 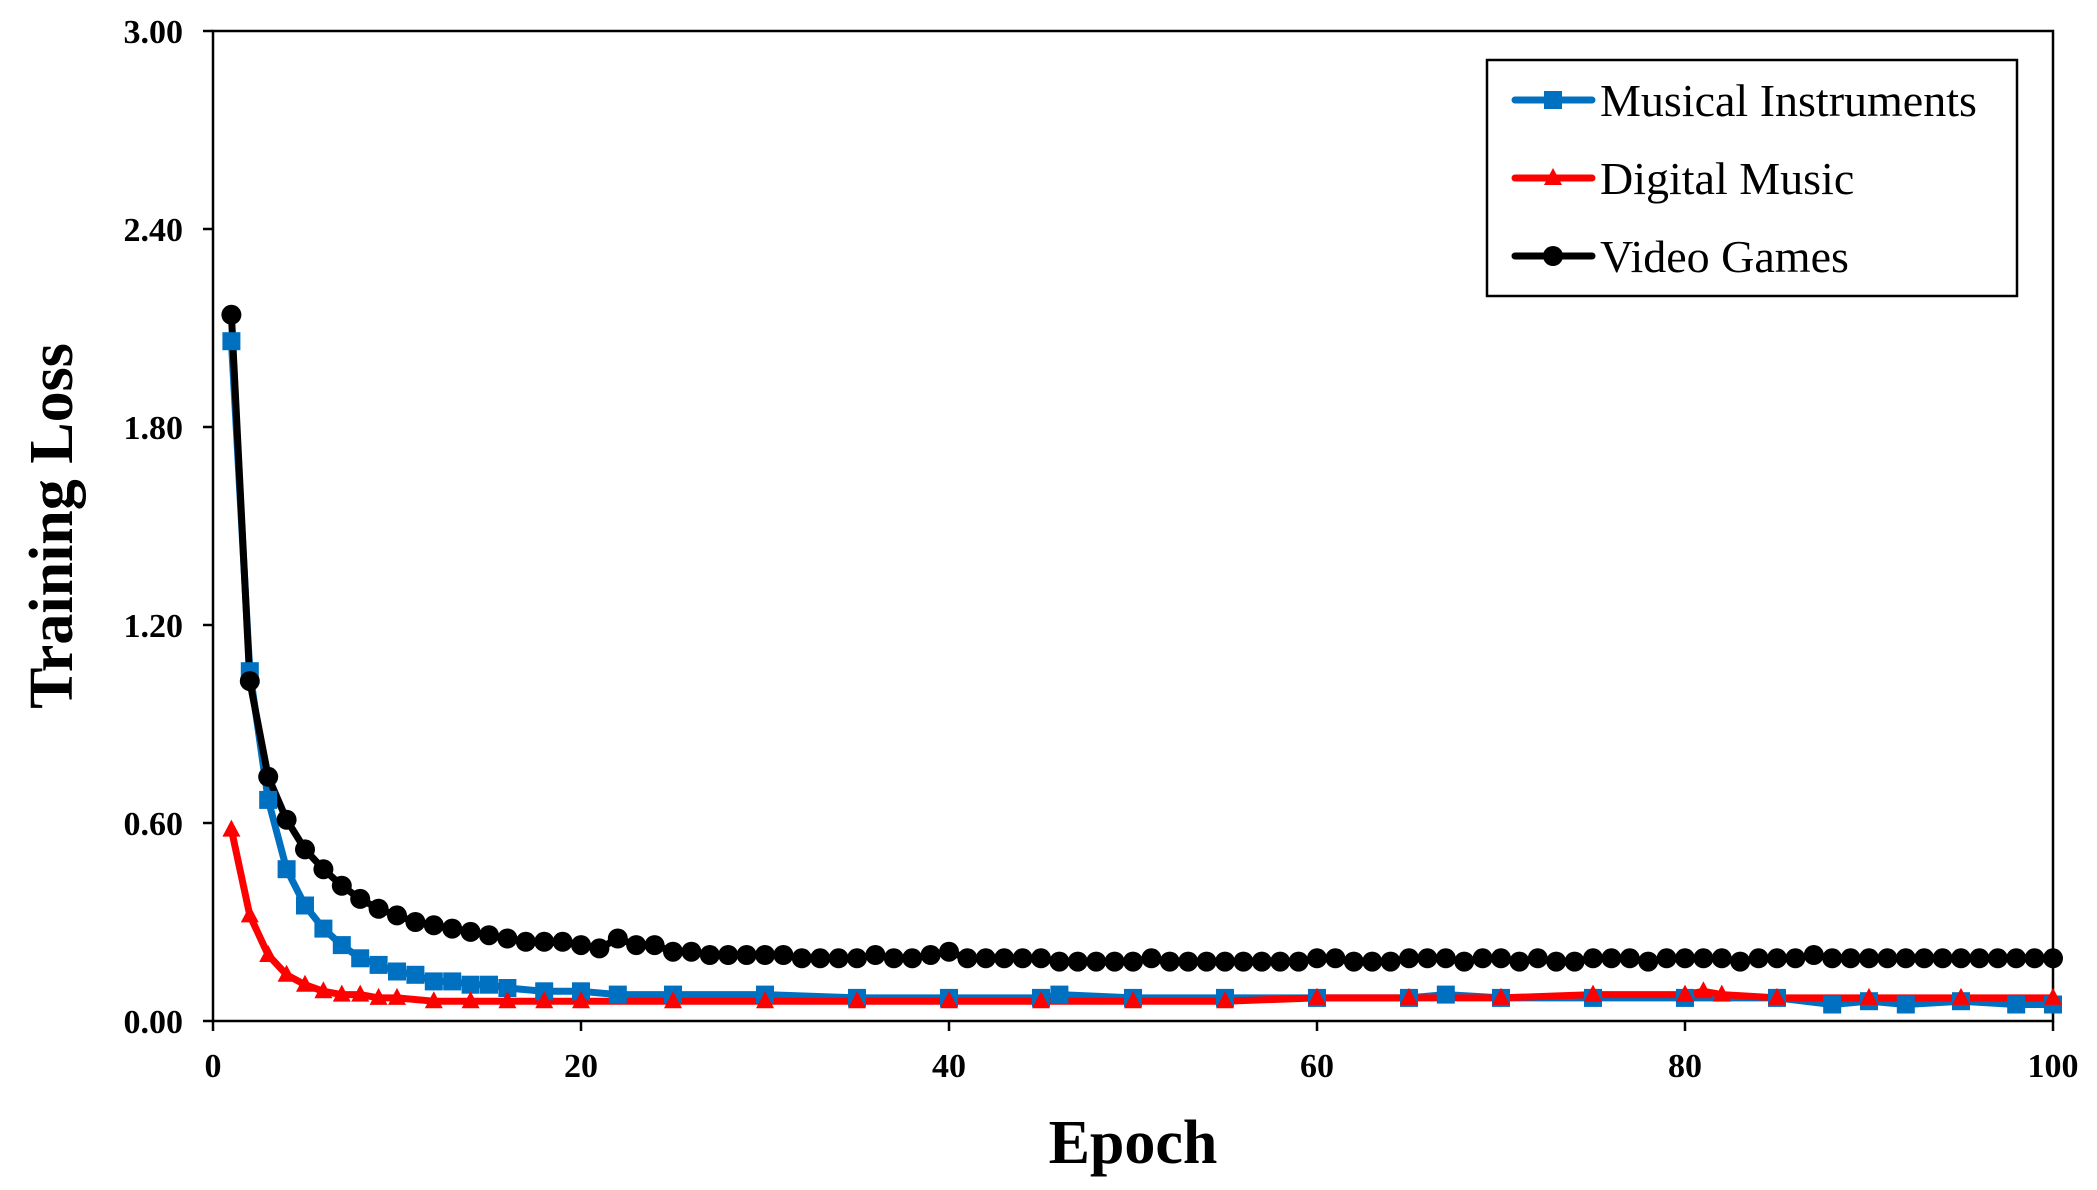 I want to click on y-tick-label: 1.20, so click(x=154, y=626).